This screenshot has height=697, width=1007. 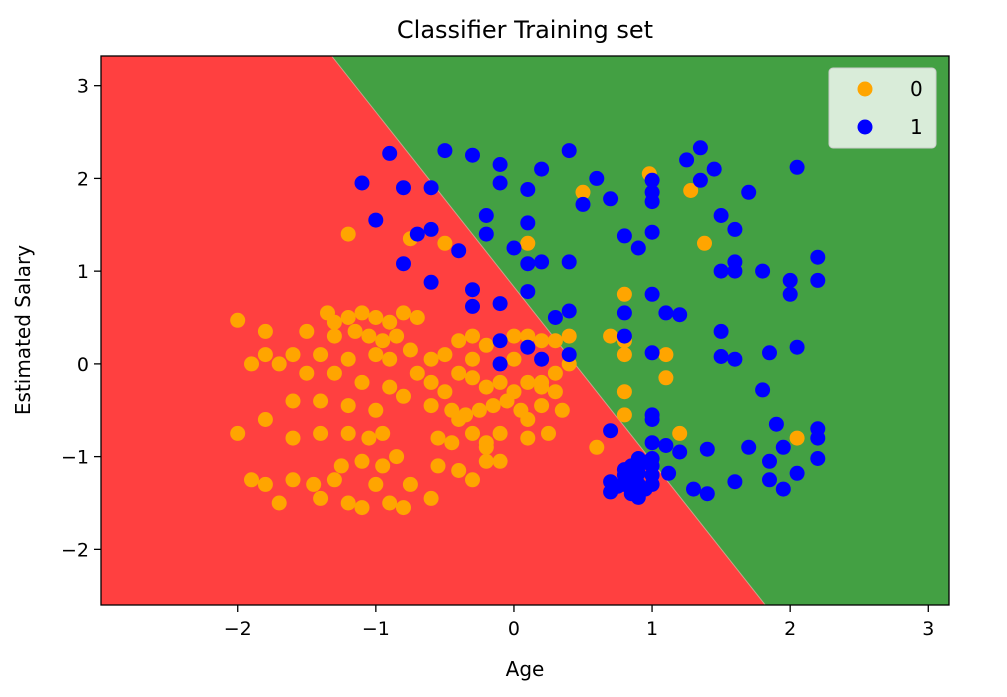 What do you see at coordinates (83, 87) in the screenshot?
I see `y-tick-label: 3` at bounding box center [83, 87].